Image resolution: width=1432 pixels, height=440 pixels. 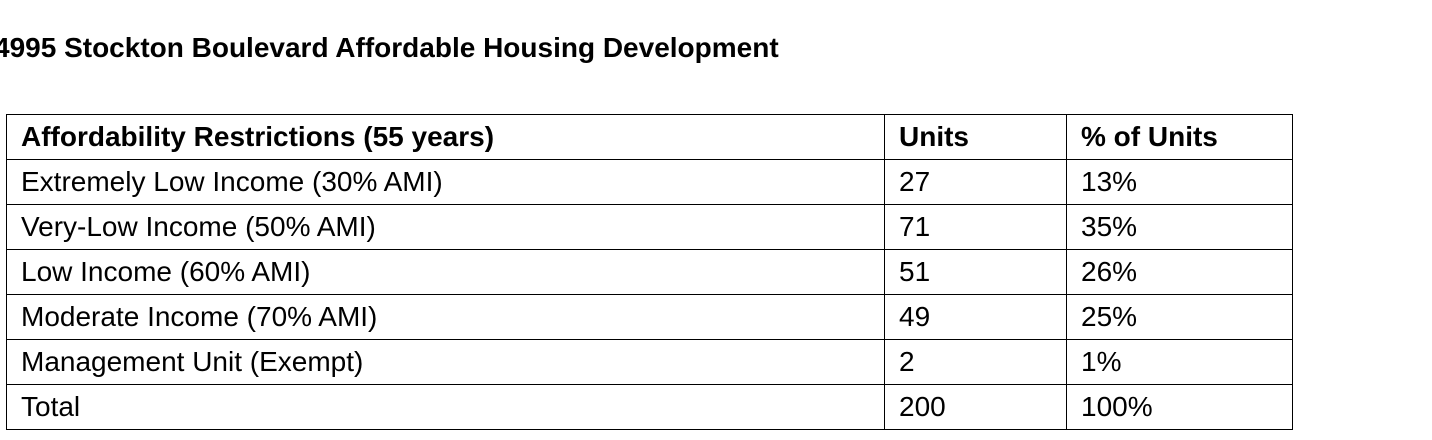 I want to click on cell-category: Extremely Low Income (30% AMI), so click(x=445, y=182).